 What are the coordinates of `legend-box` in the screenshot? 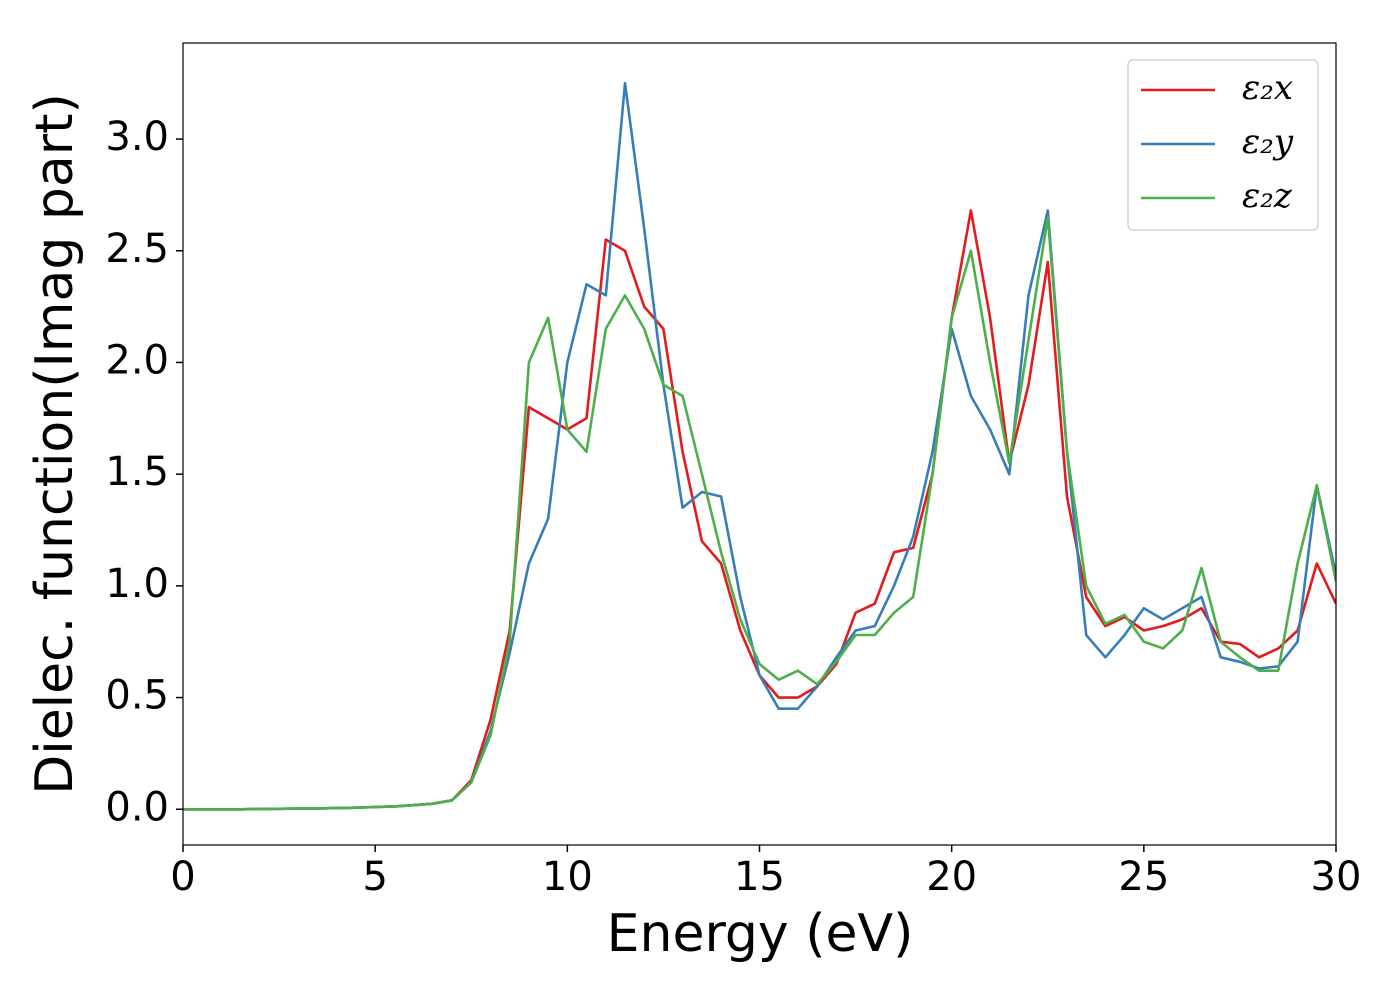 It's located at (1223, 145).